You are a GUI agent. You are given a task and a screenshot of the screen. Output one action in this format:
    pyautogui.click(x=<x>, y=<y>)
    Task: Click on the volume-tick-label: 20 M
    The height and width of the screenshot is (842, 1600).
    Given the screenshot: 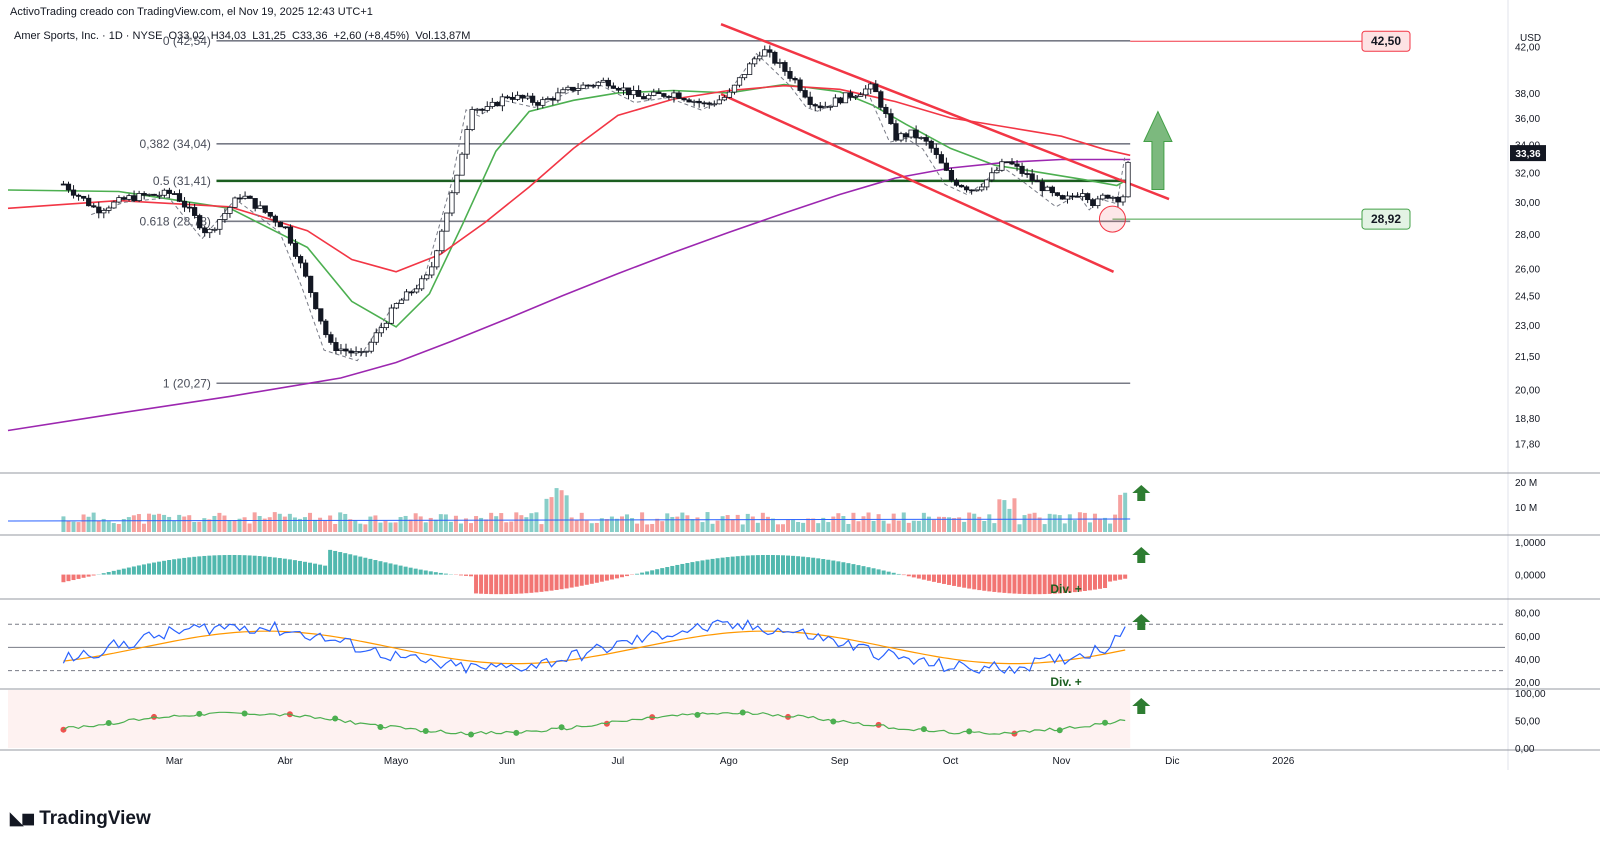 What is the action you would take?
    pyautogui.click(x=1526, y=483)
    